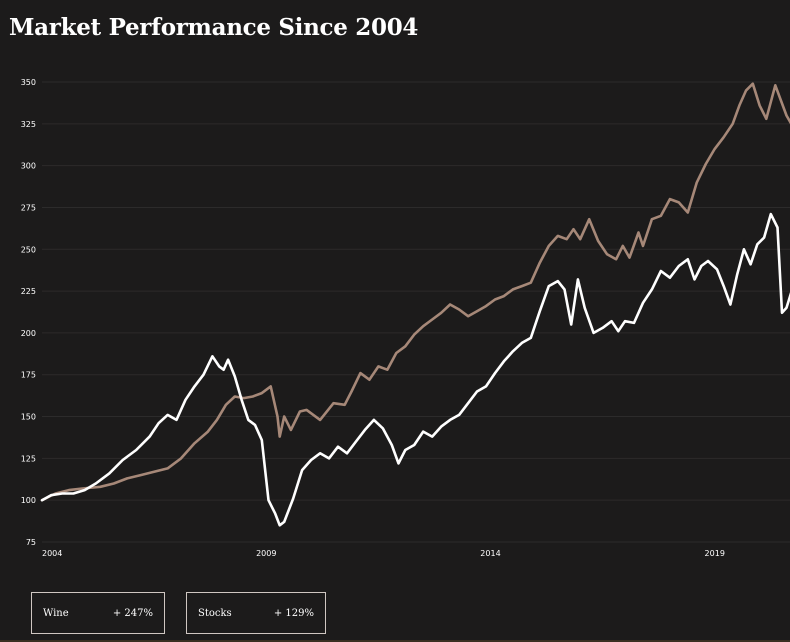 This screenshot has width=790, height=642. Describe the element at coordinates (31, 542) in the screenshot. I see `y-tick-label: 75` at that location.